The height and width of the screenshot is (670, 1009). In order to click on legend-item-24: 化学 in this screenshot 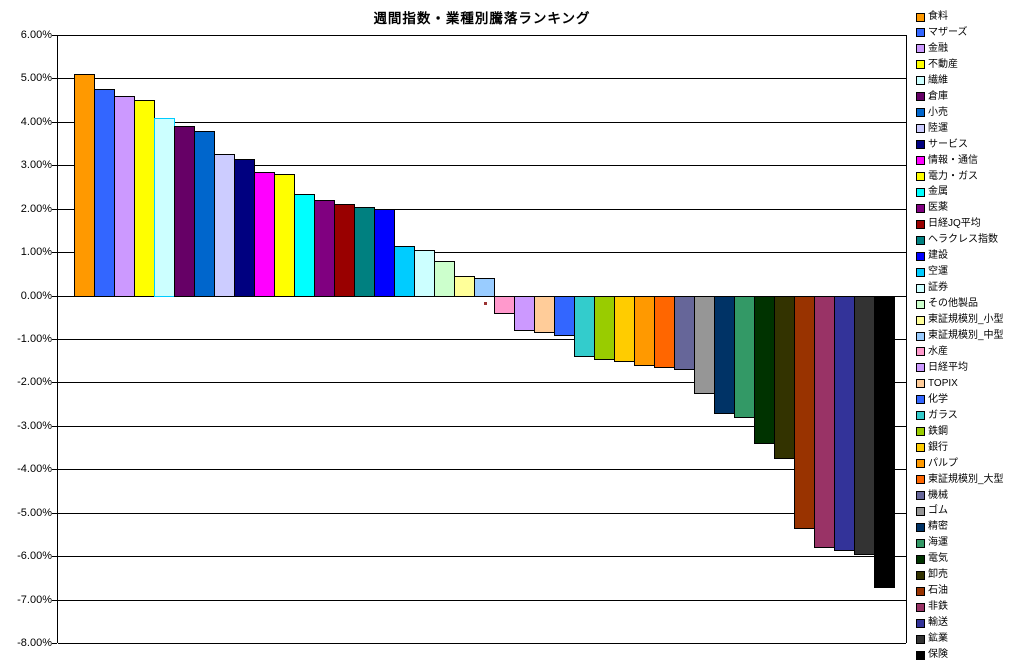, I will do `click(932, 400)`.